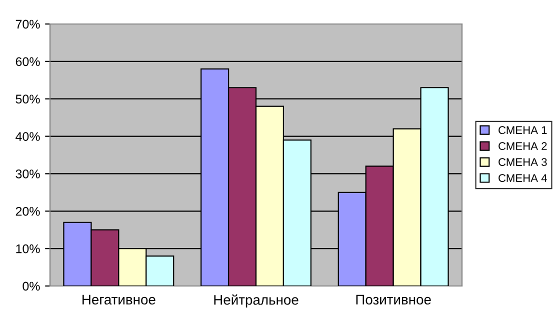 The width and height of the screenshot is (556, 333). Describe the element at coordinates (28, 99) in the screenshot. I see `y-tick-label: 50%` at that location.